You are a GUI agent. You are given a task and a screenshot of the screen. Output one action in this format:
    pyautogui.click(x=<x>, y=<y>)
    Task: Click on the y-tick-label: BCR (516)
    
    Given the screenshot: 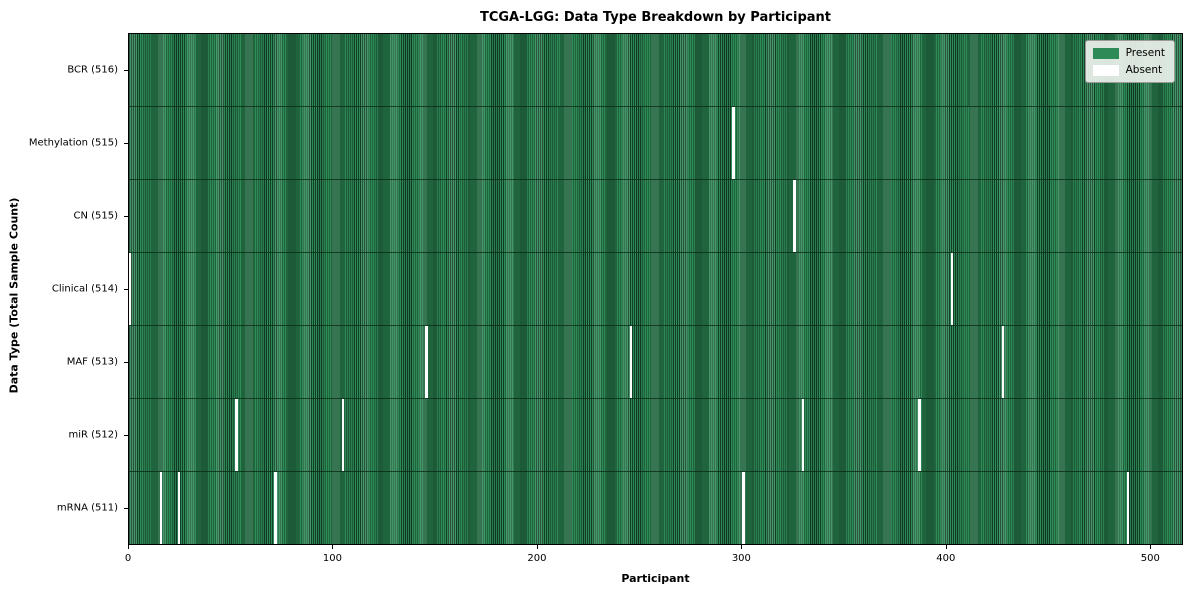 What is the action you would take?
    pyautogui.click(x=92, y=70)
    